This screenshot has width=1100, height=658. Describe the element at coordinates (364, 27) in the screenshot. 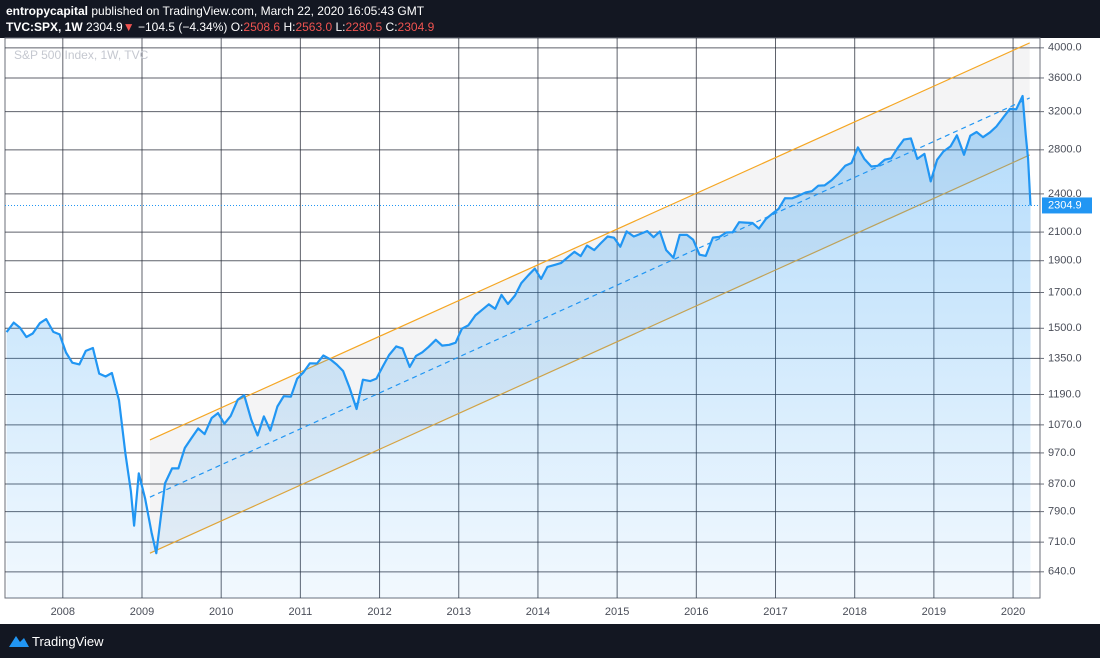

I see `low: 2280.5` at that location.